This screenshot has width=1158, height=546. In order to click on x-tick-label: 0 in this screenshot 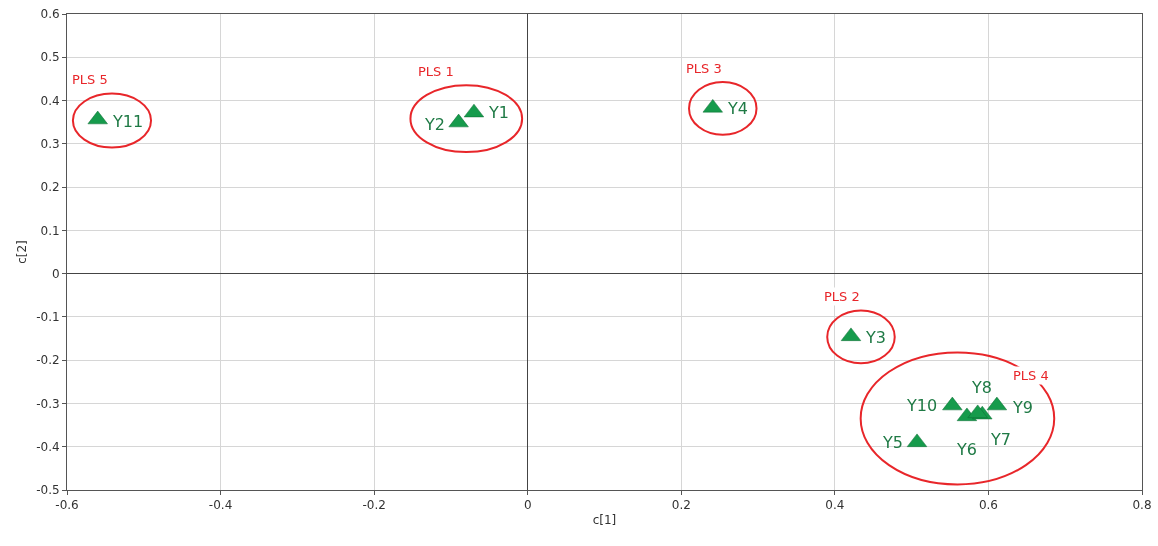, I will do `click(527, 505)`.